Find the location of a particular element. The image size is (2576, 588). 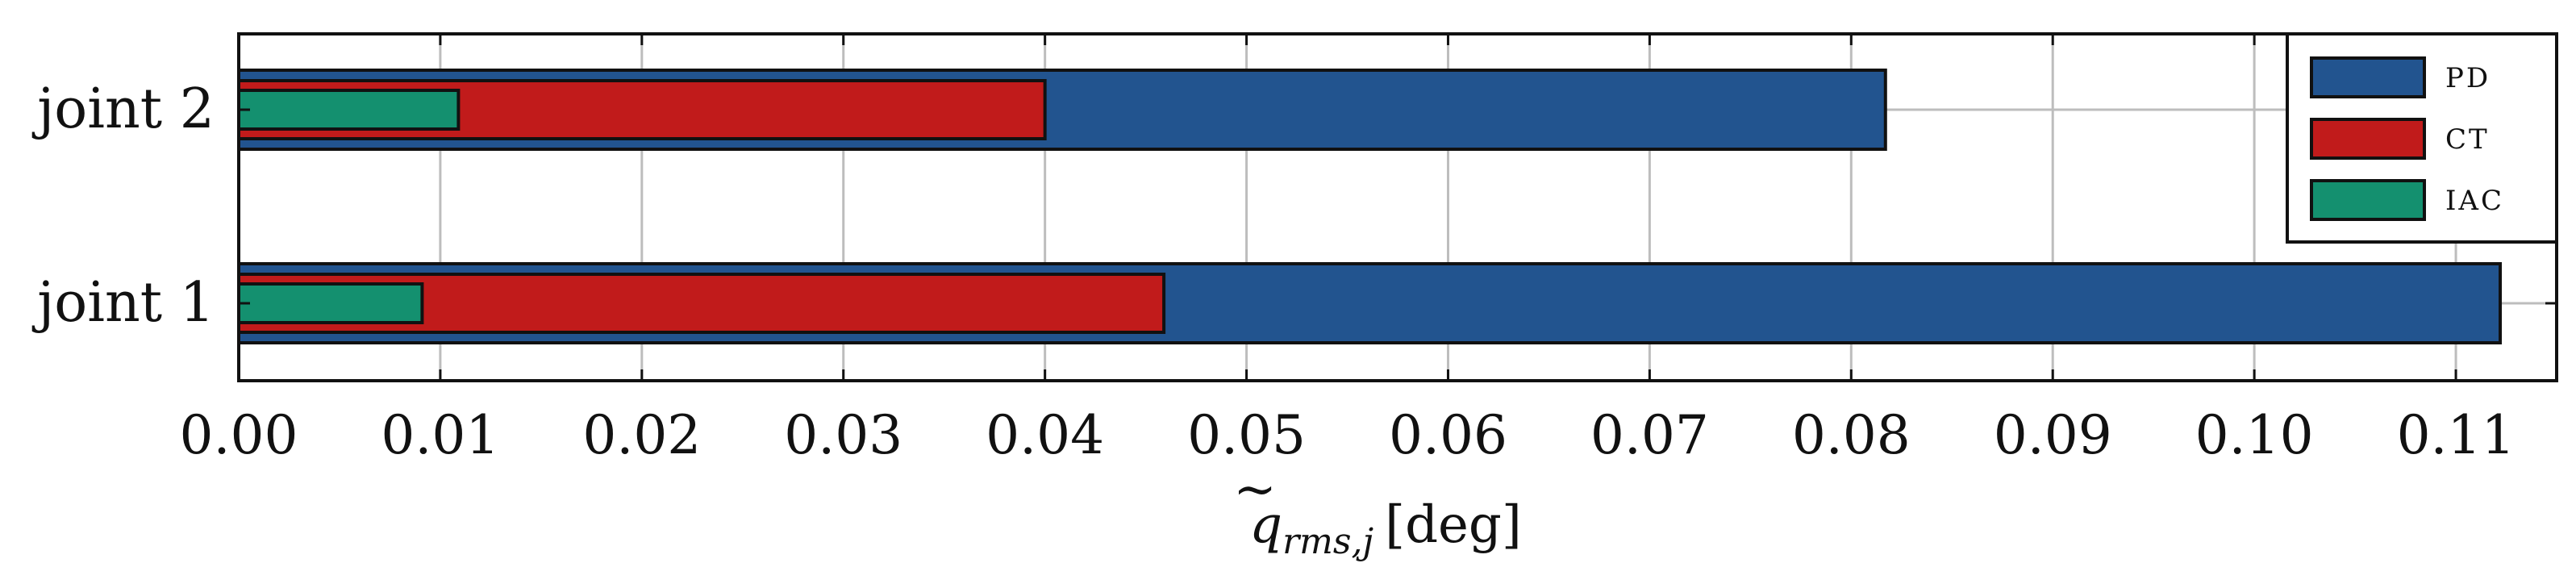

x-tick-label-4: 0.04 is located at coordinates (1045, 435).